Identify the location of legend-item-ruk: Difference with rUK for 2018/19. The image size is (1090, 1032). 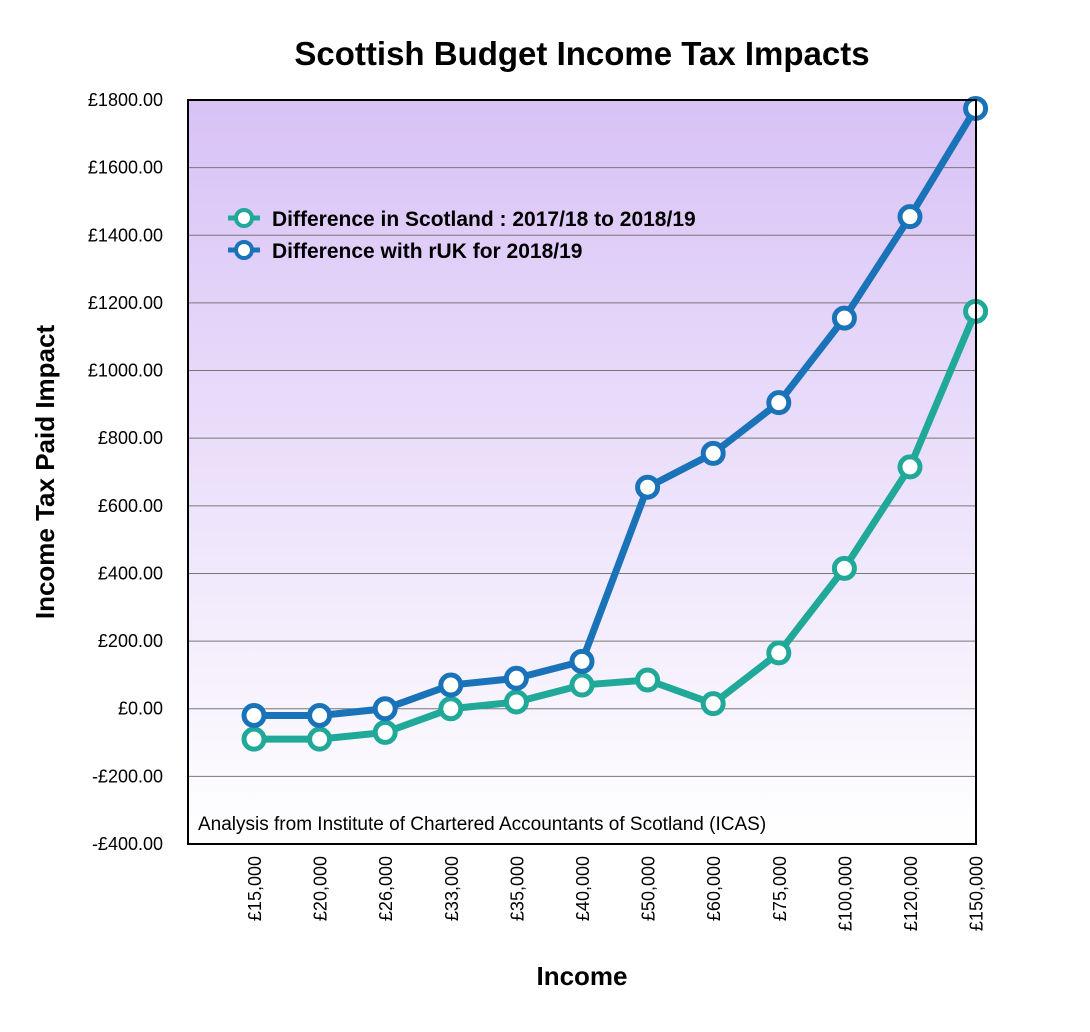
(405, 251).